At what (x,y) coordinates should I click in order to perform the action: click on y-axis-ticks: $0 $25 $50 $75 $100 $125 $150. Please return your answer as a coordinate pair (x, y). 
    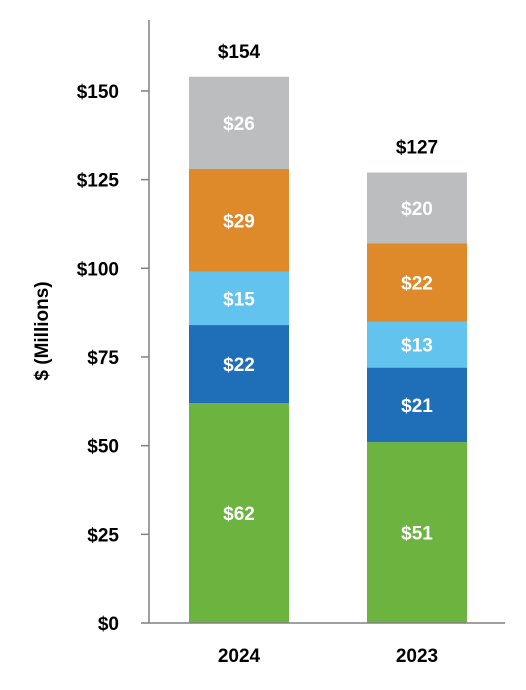
    Looking at the image, I should click on (113, 358).